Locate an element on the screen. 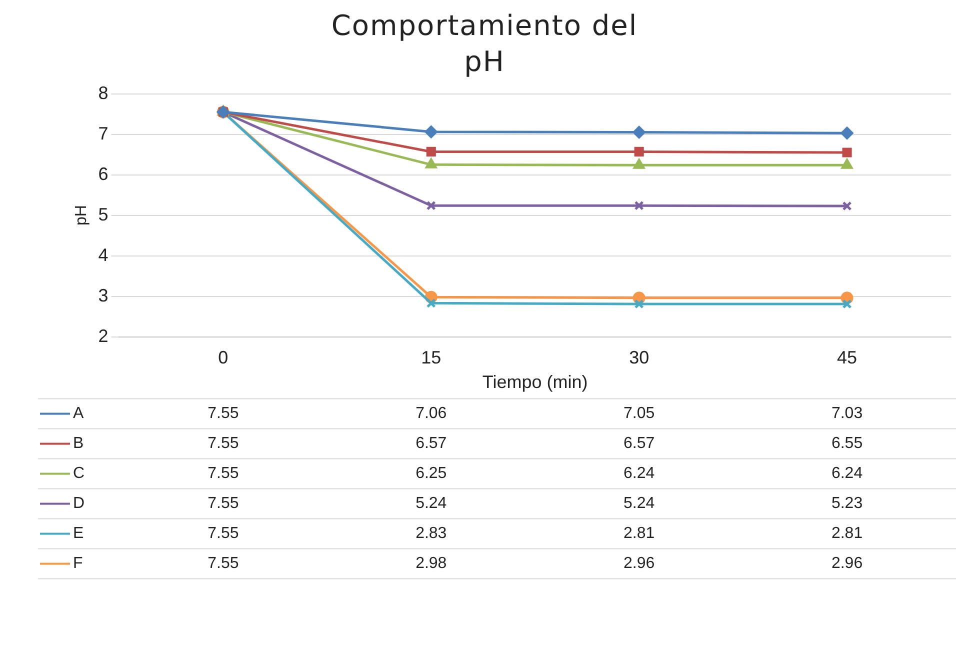 The height and width of the screenshot is (668, 969). data-label: 2.83 is located at coordinates (431, 533).